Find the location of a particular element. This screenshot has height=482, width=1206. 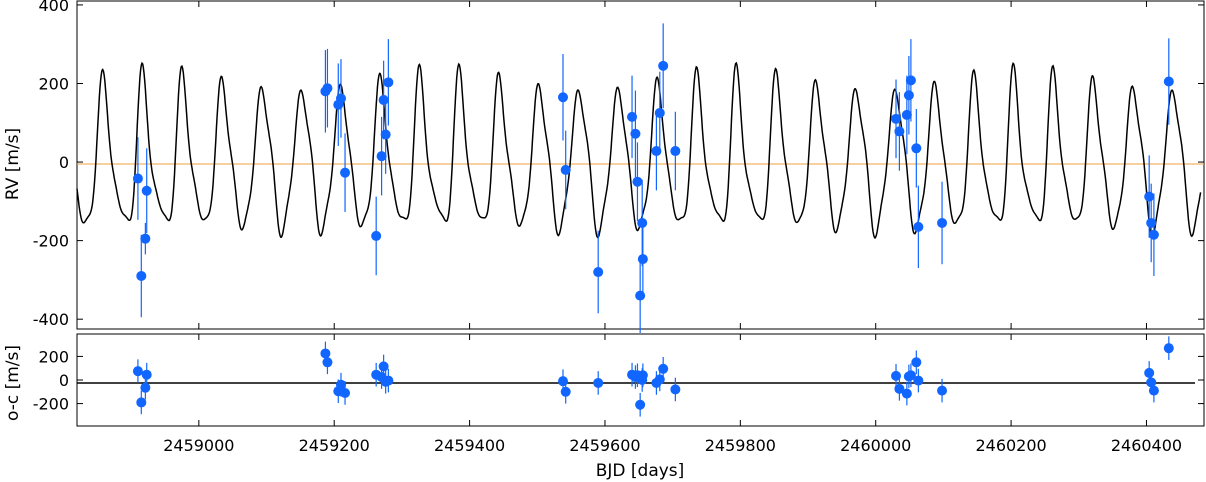

x-tick-label: 2459200 is located at coordinates (334, 445).